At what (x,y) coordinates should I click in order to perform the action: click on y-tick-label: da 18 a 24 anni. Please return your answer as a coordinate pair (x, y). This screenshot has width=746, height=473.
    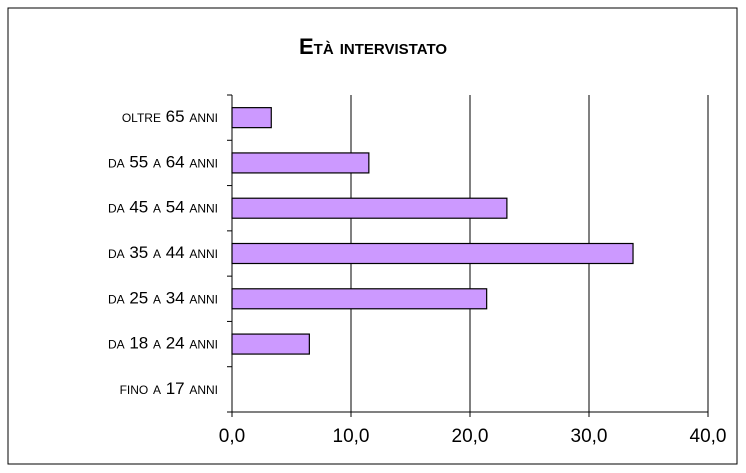
    Looking at the image, I should click on (163, 343).